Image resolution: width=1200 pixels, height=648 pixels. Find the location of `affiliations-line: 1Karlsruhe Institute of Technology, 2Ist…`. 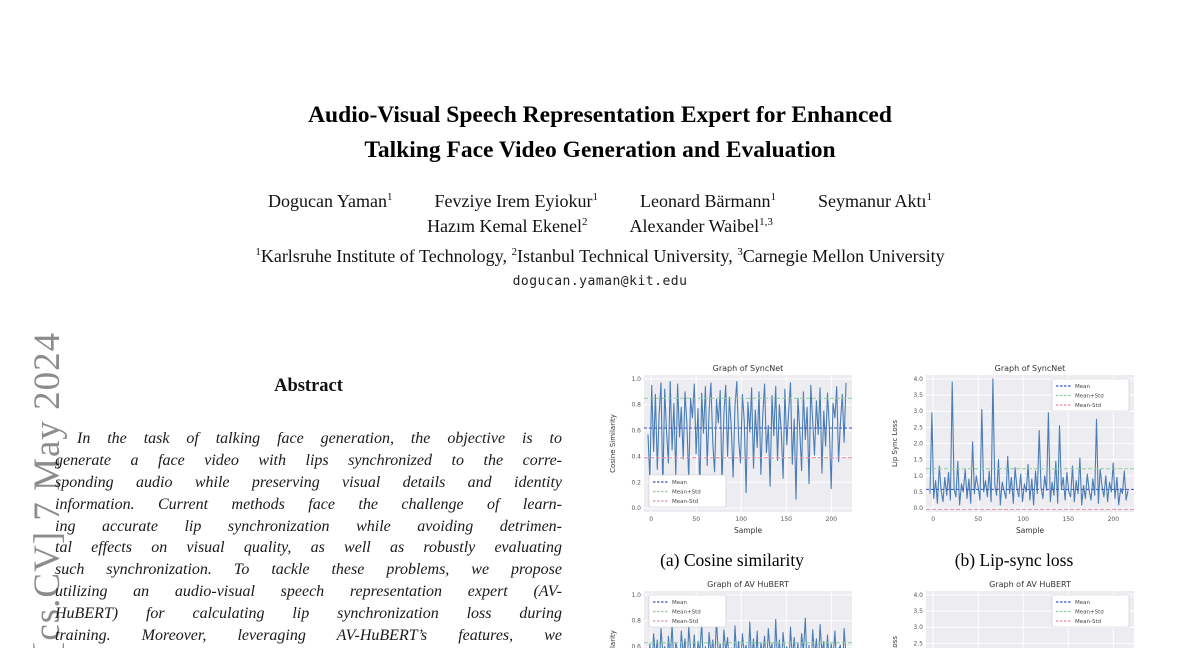

affiliations-line: 1Karlsruhe Institute of Technology, 2Ist… is located at coordinates (600, 256).